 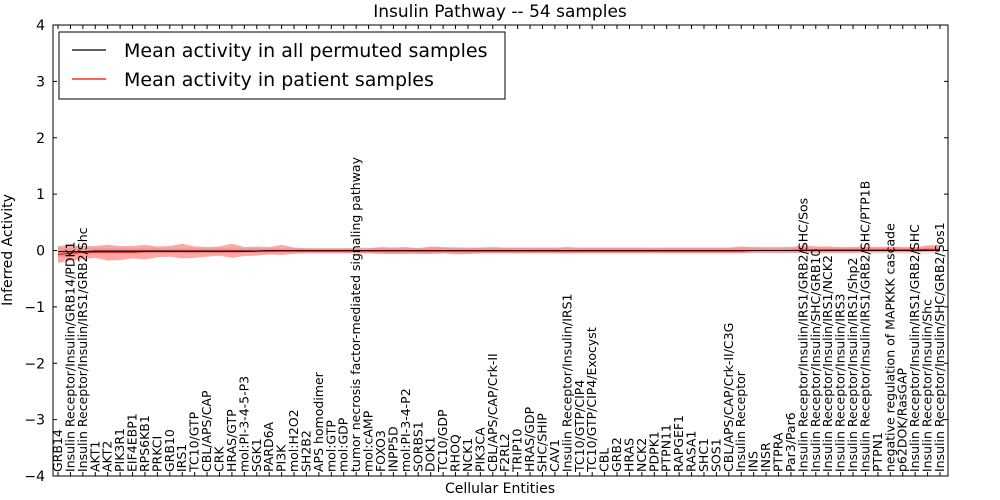 I want to click on category-label: mol:GDP, so click(x=343, y=444).